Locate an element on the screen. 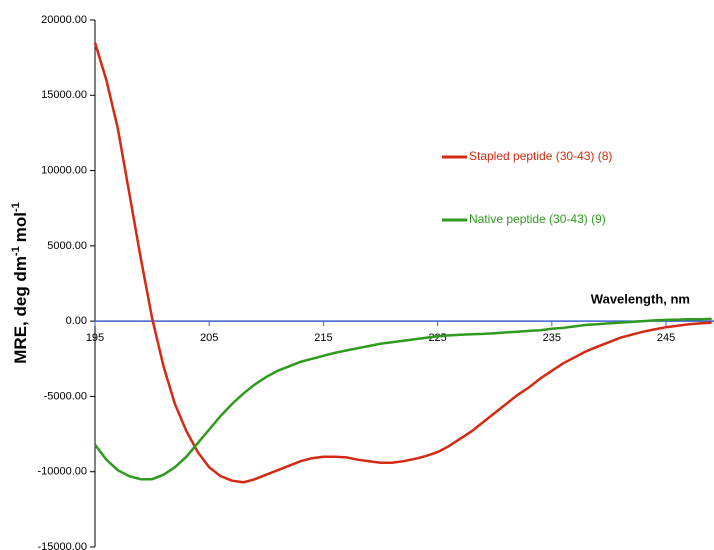 This screenshot has width=714, height=550. y-tick-label: 0.00 is located at coordinates (76, 321).